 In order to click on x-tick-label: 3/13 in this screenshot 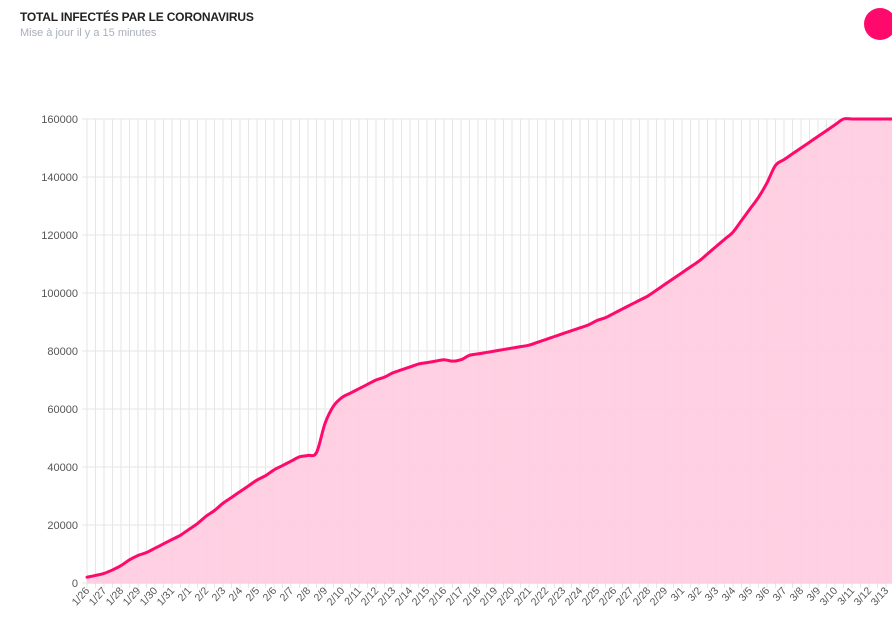, I will do `click(880, 596)`.